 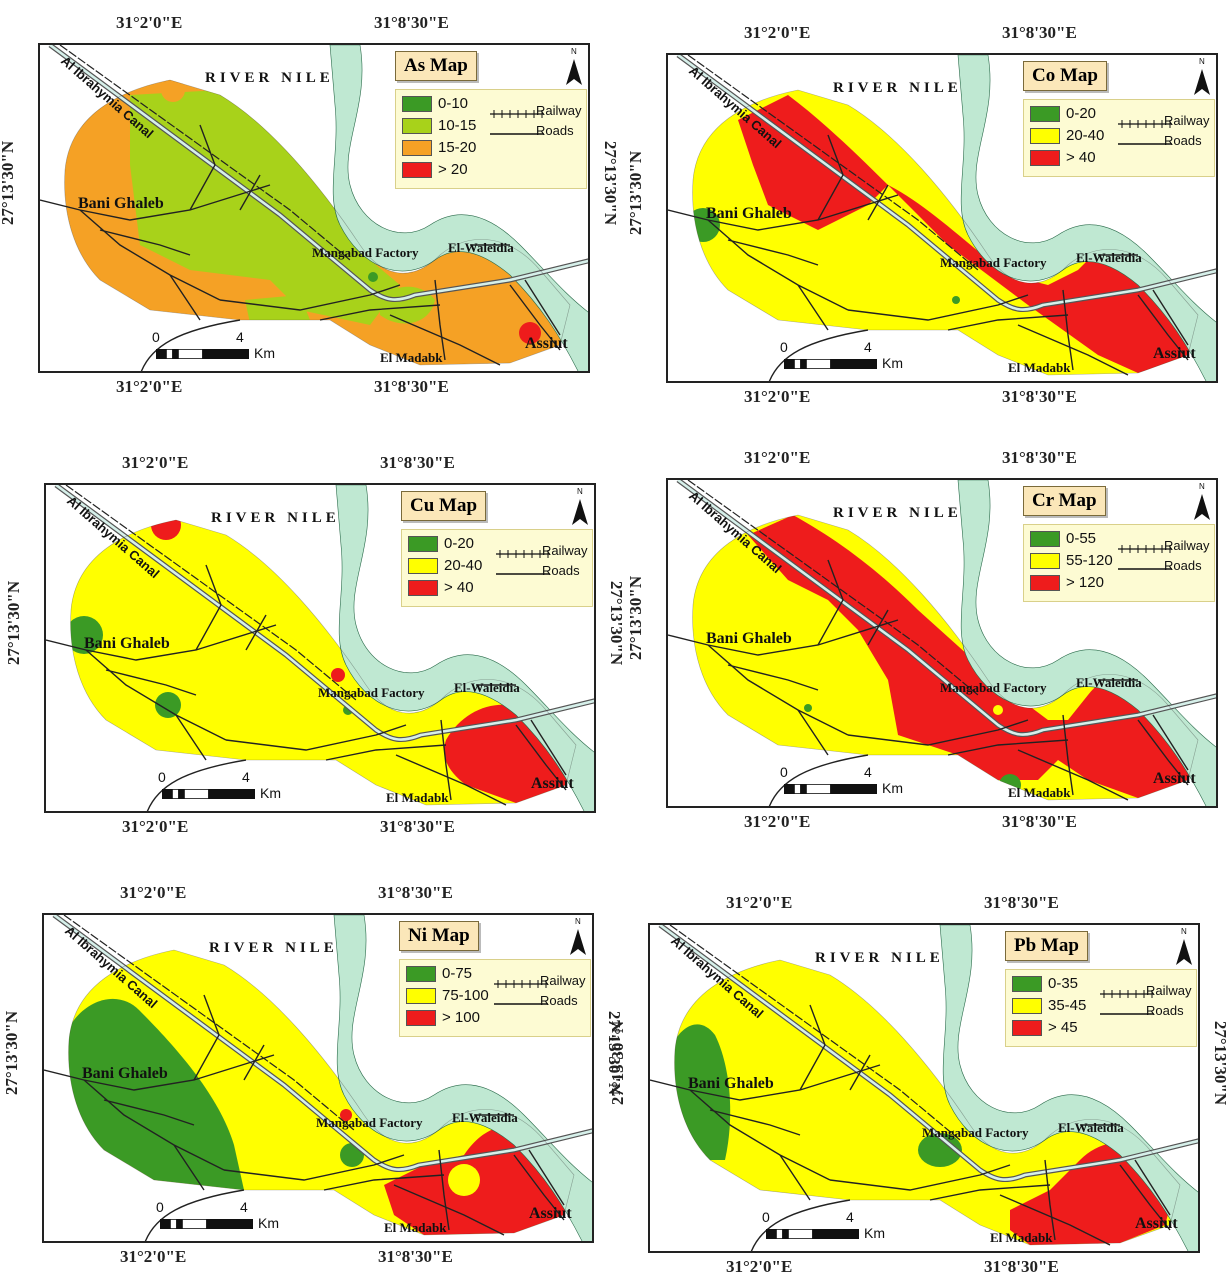 I want to click on place-assiut: Assiut, so click(x=1174, y=778).